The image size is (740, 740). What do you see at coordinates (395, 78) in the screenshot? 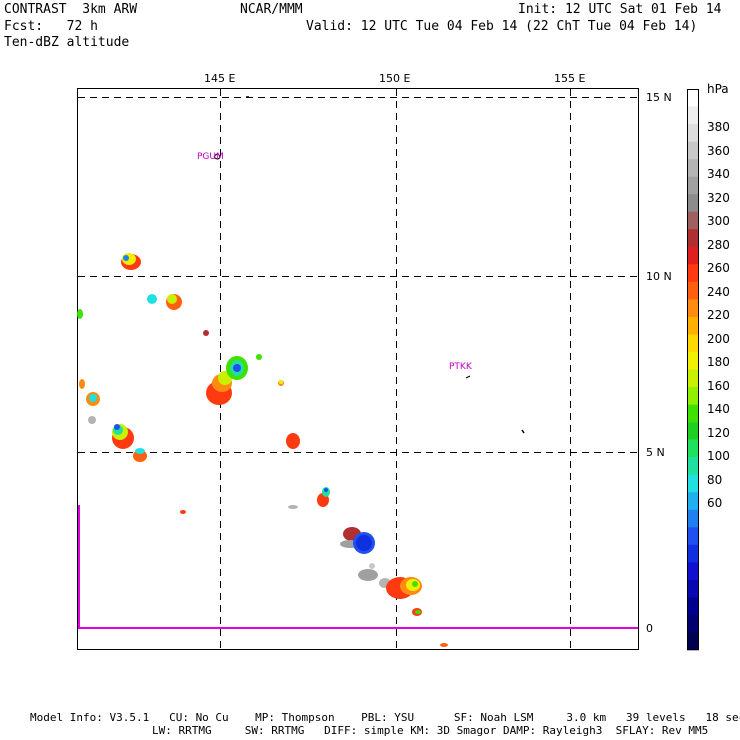
I see `lon-label-150: 150 E` at bounding box center [395, 78].